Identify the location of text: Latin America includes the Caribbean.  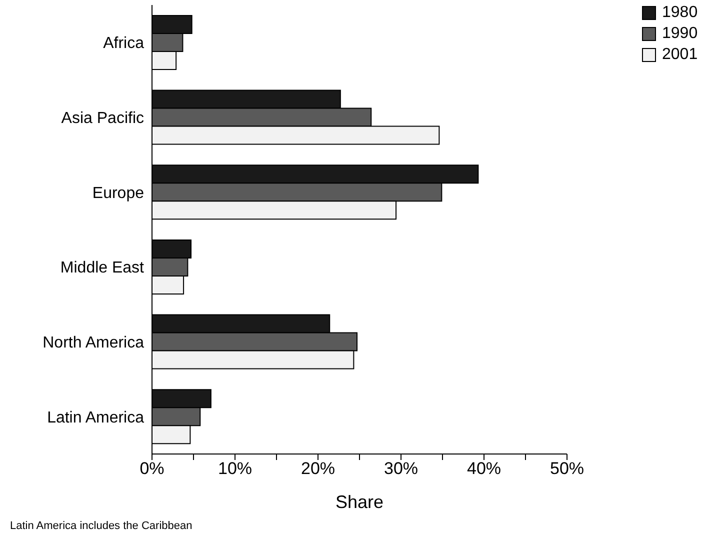
(101, 526).